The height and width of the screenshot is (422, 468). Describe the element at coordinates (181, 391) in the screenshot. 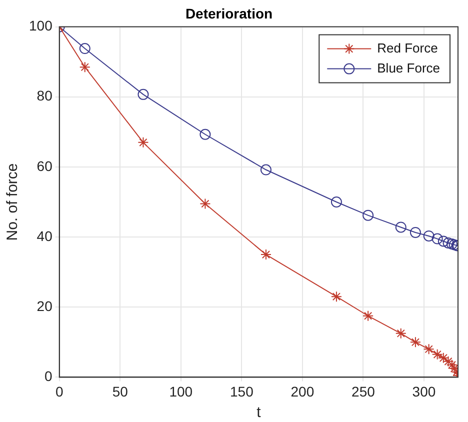

I see `x-tick-label: 100` at that location.